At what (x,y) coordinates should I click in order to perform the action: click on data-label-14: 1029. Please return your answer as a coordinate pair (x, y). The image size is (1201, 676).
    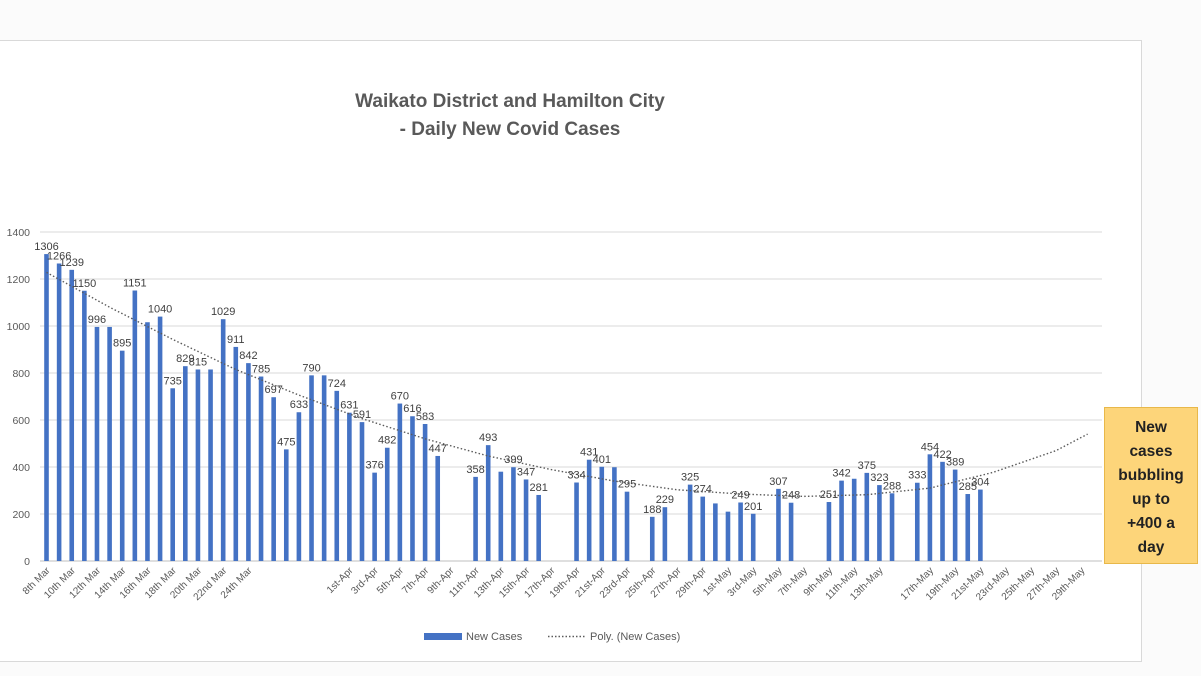
    Looking at the image, I should click on (223, 312).